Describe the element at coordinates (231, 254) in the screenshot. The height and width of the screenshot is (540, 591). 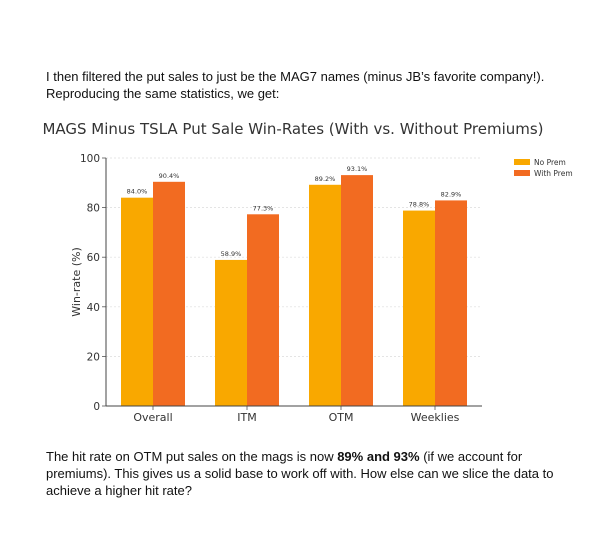
I see `data-label: 58.9%` at that location.